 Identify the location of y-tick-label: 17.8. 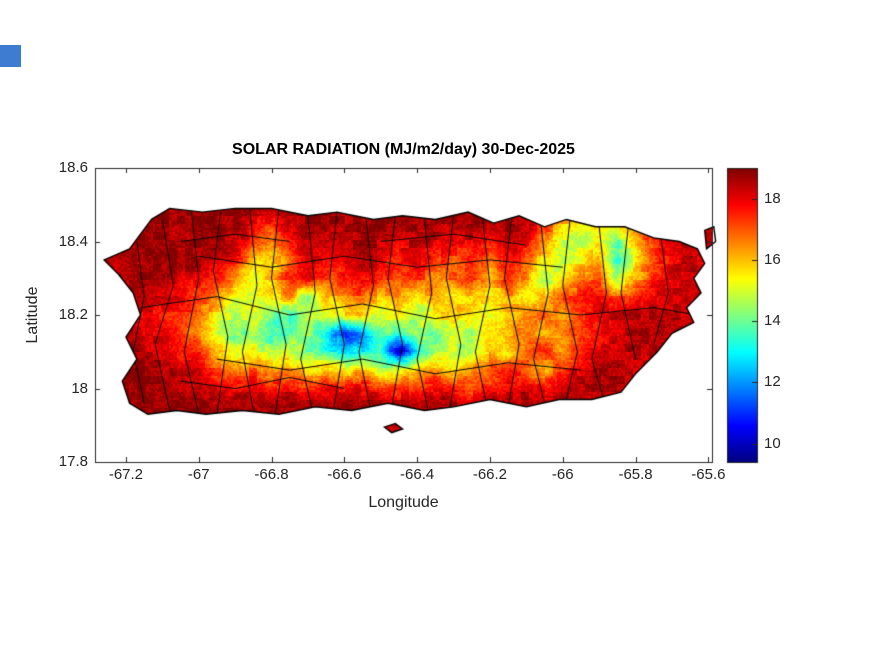
(73, 461).